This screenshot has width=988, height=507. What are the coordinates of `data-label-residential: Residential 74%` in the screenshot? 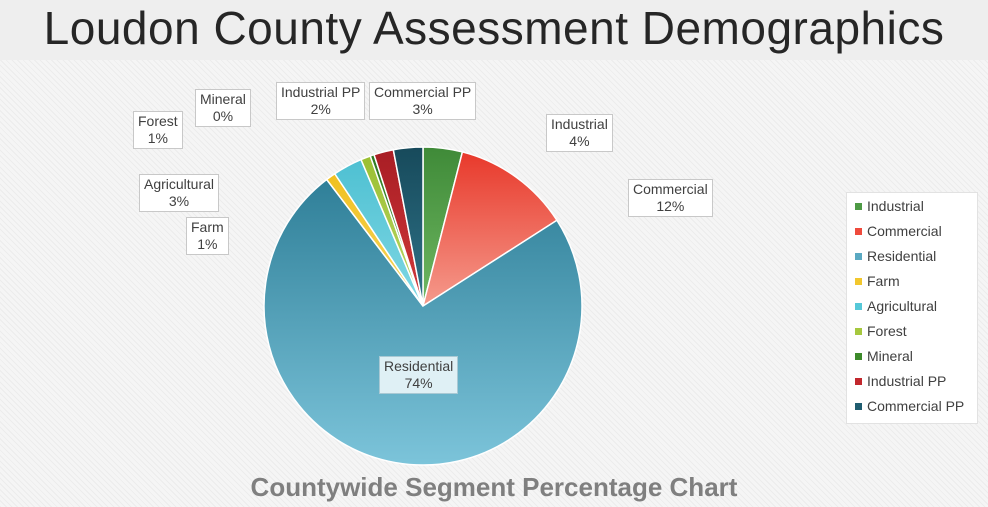 It's located at (419, 375).